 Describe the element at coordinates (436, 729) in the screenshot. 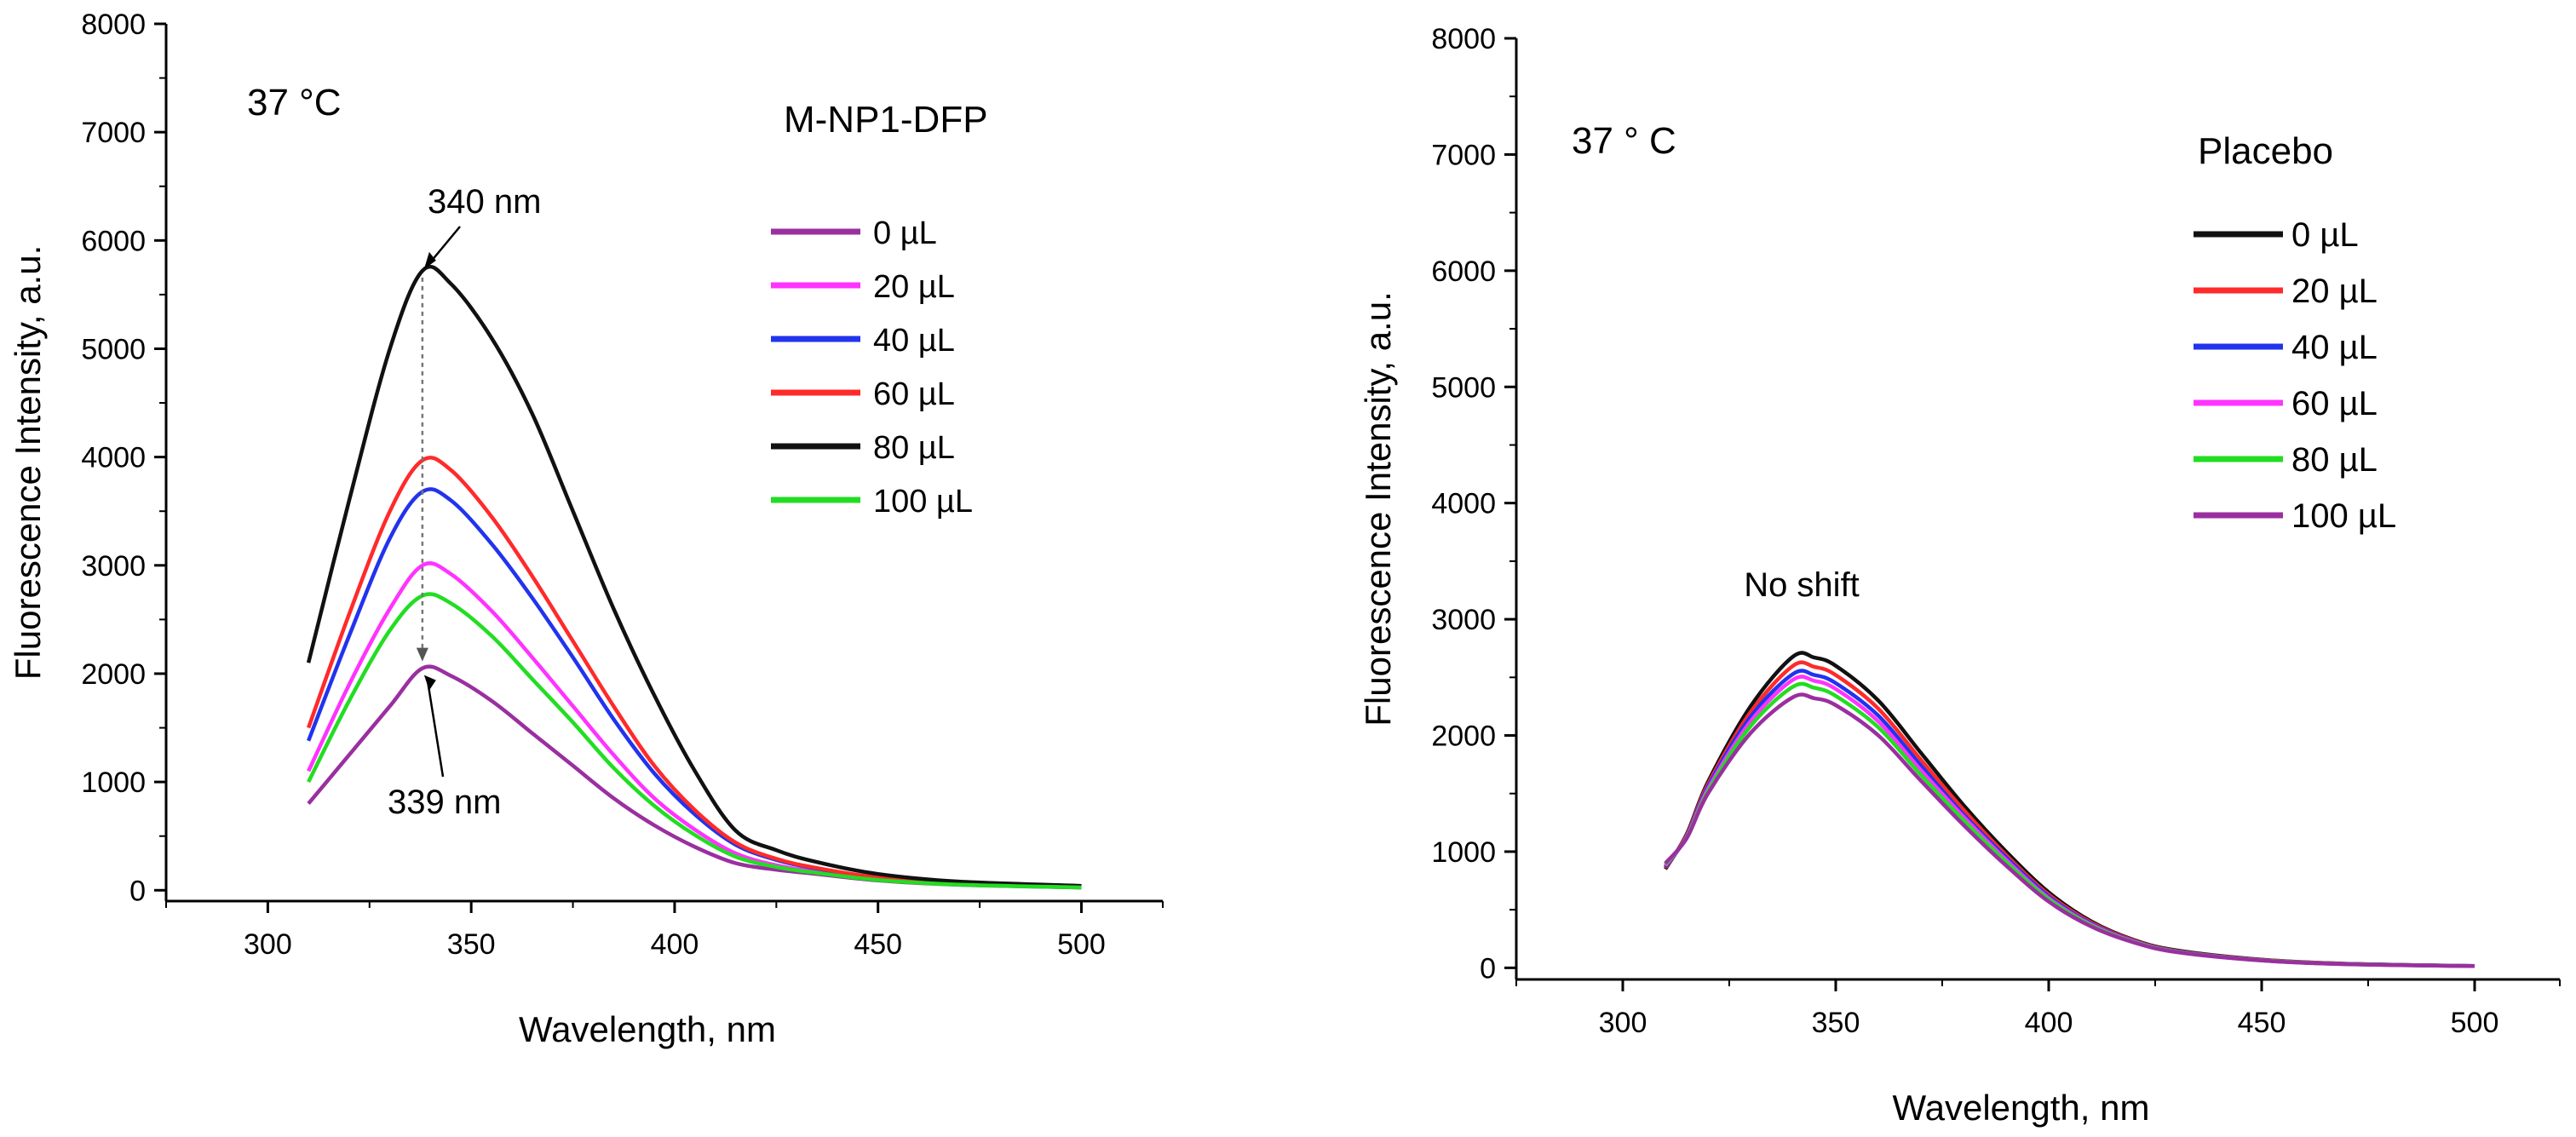

I see `peak-bottom-arrow` at that location.